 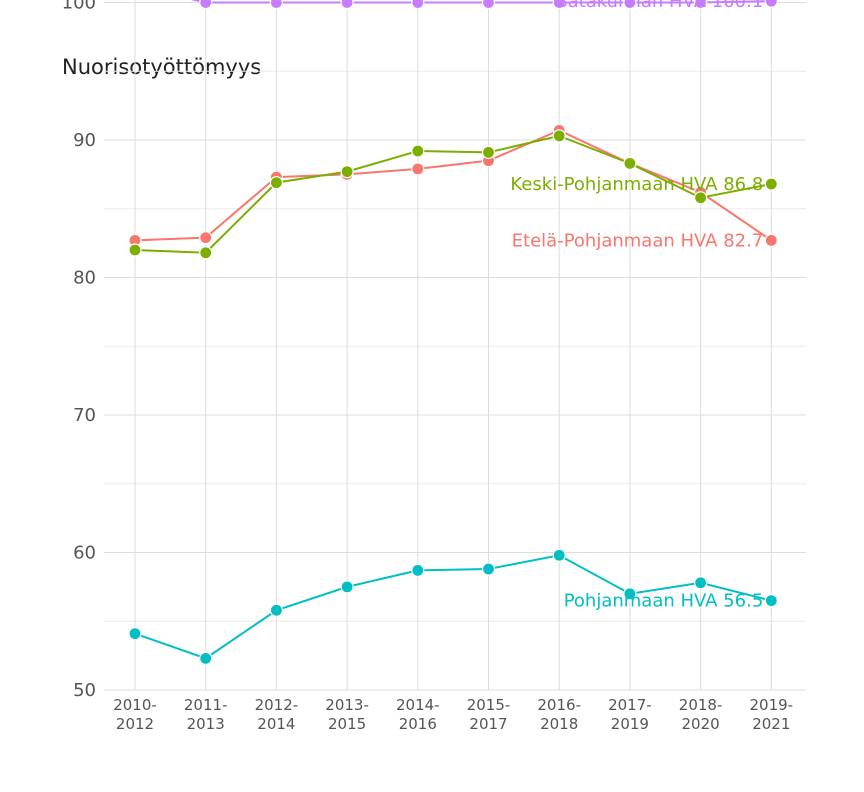 I want to click on x-tick-label: 2010-2012, so click(x=135, y=714).